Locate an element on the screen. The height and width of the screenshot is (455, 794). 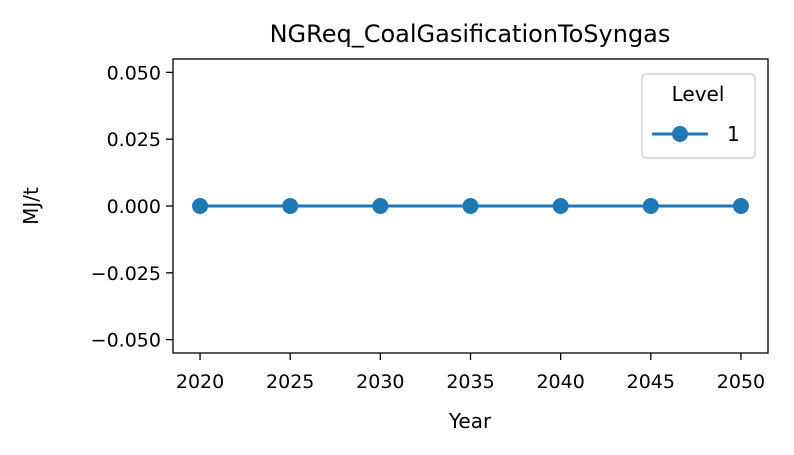
y-tick-label: −0.025 is located at coordinates (126, 274).